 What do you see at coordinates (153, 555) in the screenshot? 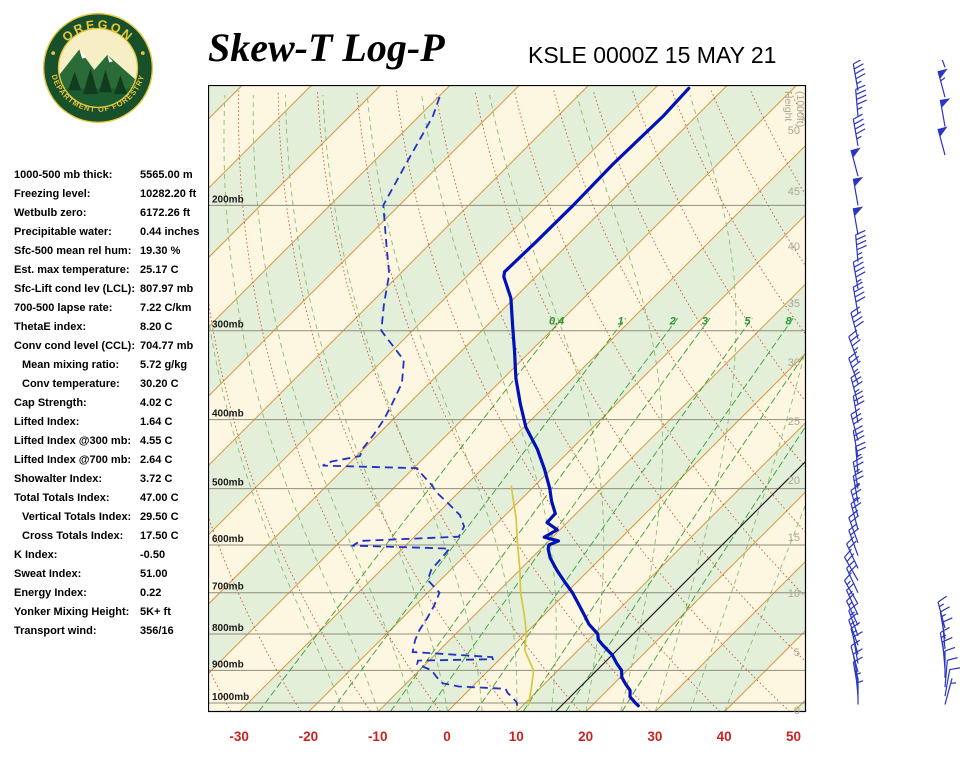
I see `index-value: -0.50` at bounding box center [153, 555].